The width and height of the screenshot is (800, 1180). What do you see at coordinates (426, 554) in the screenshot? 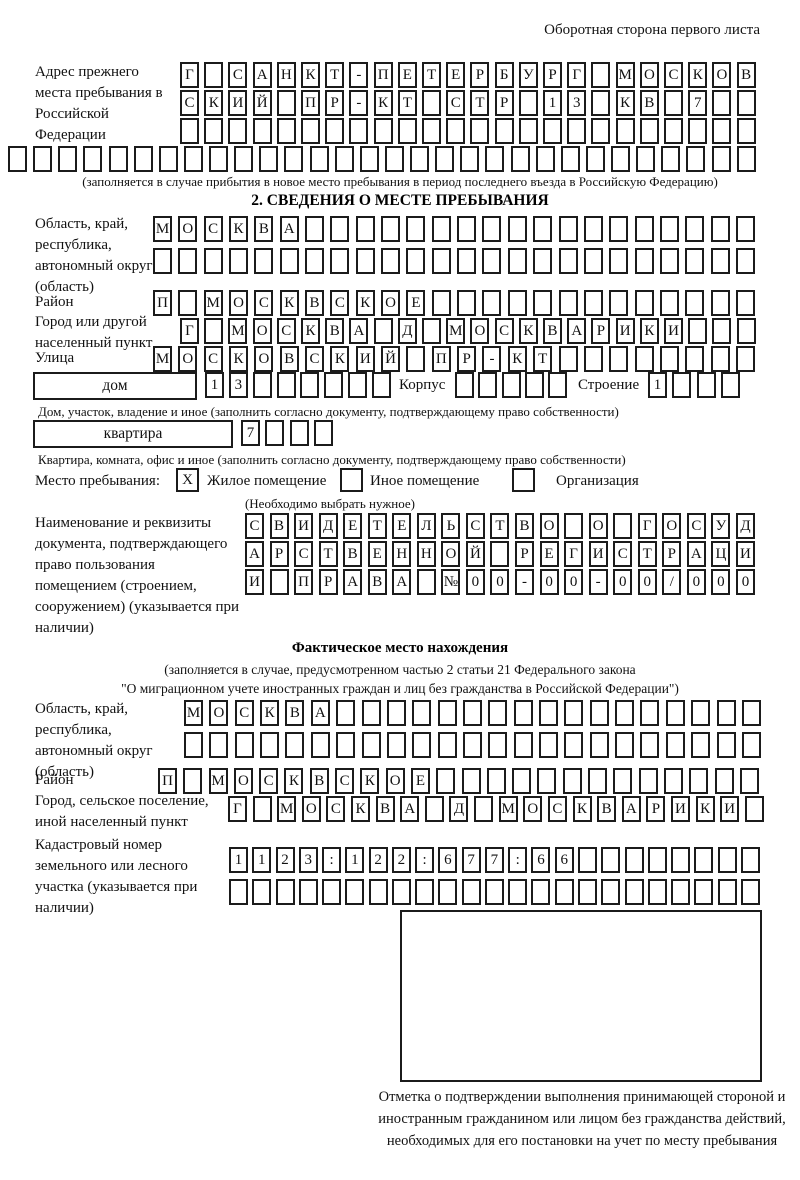
I see `char-box: Н` at bounding box center [426, 554].